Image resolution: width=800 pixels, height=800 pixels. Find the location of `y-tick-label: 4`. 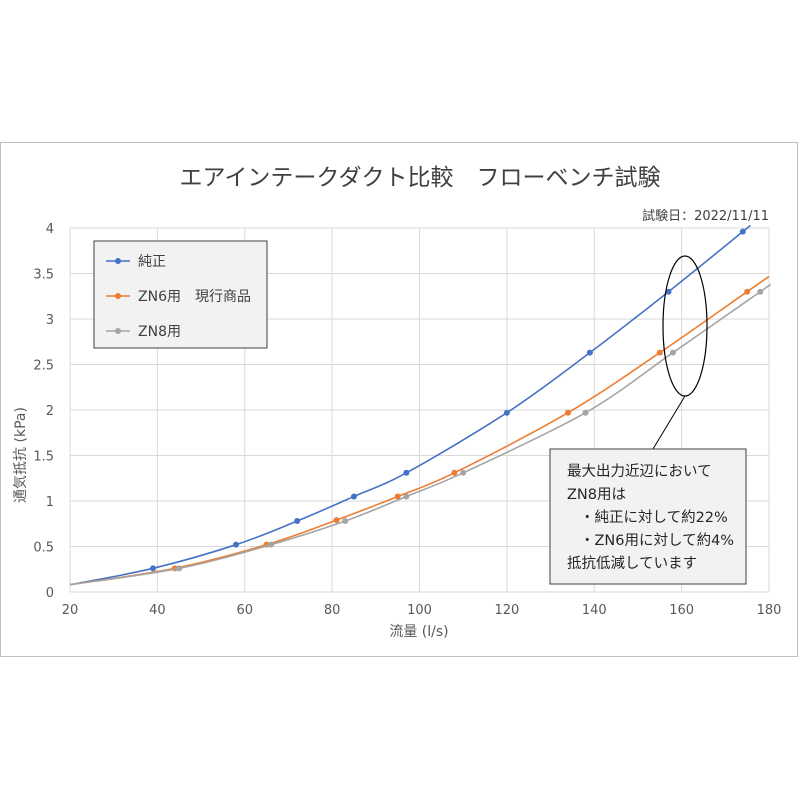

y-tick-label: 4 is located at coordinates (50, 229).